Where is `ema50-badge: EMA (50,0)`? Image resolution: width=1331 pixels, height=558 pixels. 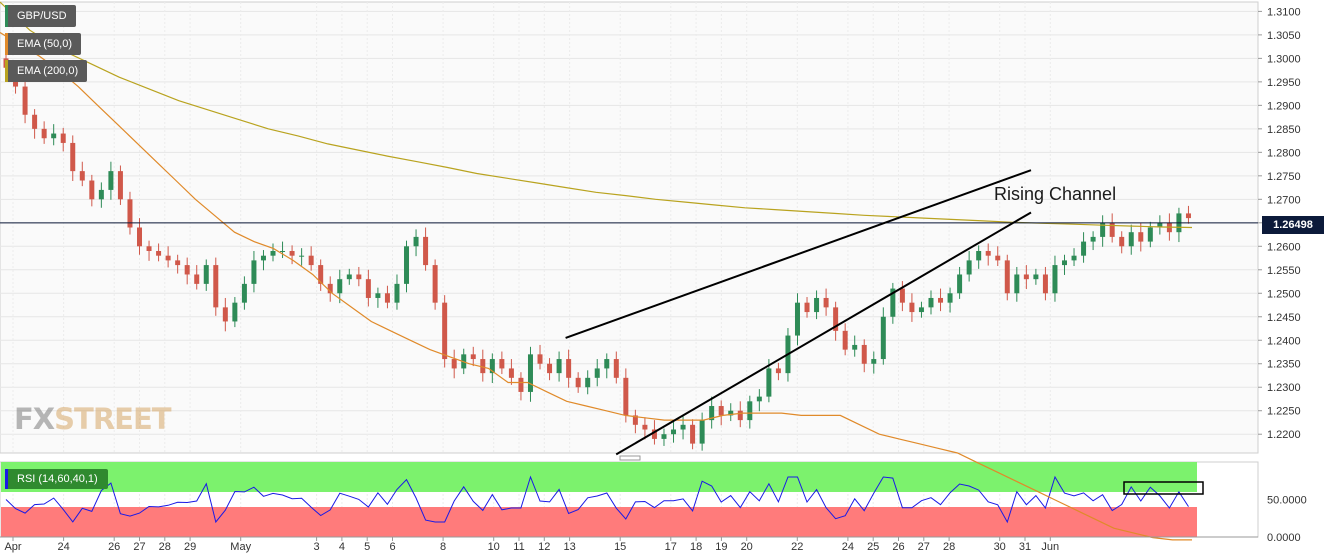
ema50-badge: EMA (50,0) is located at coordinates (43, 44).